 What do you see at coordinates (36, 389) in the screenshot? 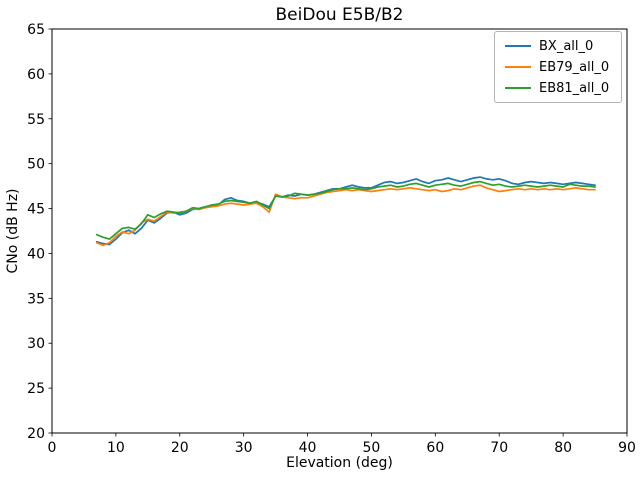
I see `y-tick-label: 25` at bounding box center [36, 389].